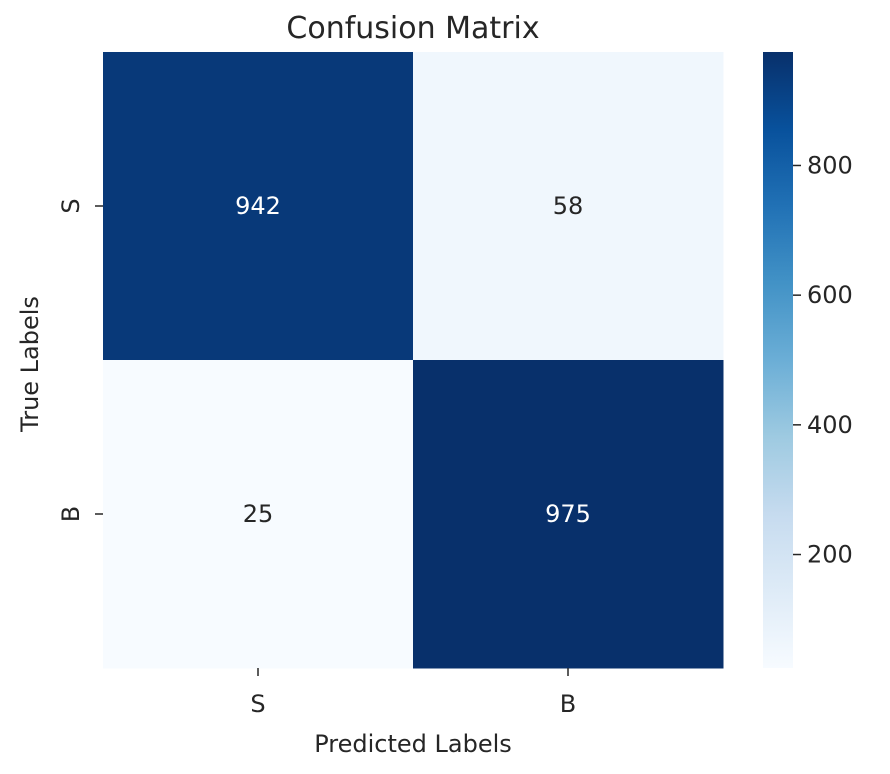 This screenshot has width=890, height=774. Describe the element at coordinates (830, 425) in the screenshot. I see `colorbar-tick-label: 400` at that location.